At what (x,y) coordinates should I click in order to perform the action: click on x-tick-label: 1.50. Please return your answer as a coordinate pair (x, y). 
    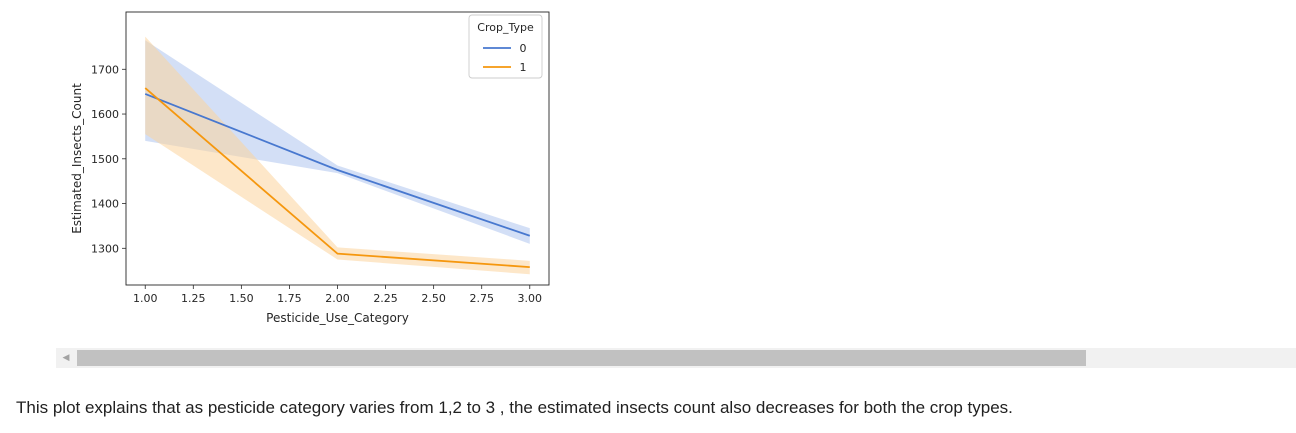
    Looking at the image, I should click on (241, 298).